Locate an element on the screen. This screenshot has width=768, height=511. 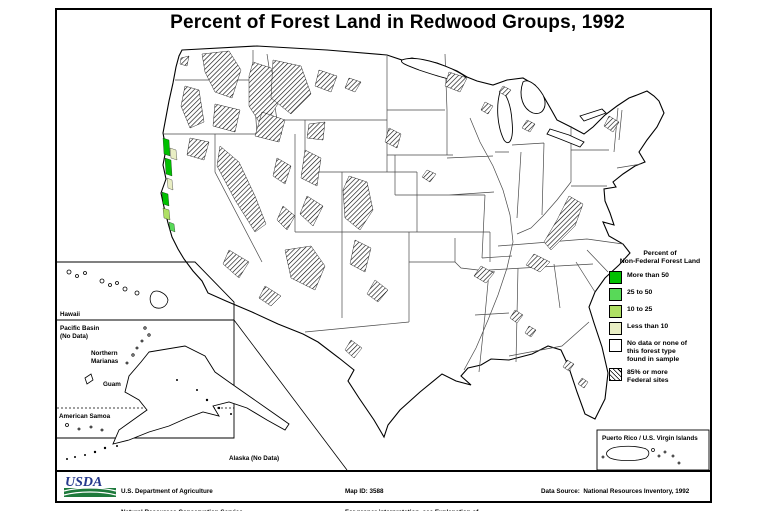
agency-line: U.S. Department of Agriculture is located at coordinates (167, 491).